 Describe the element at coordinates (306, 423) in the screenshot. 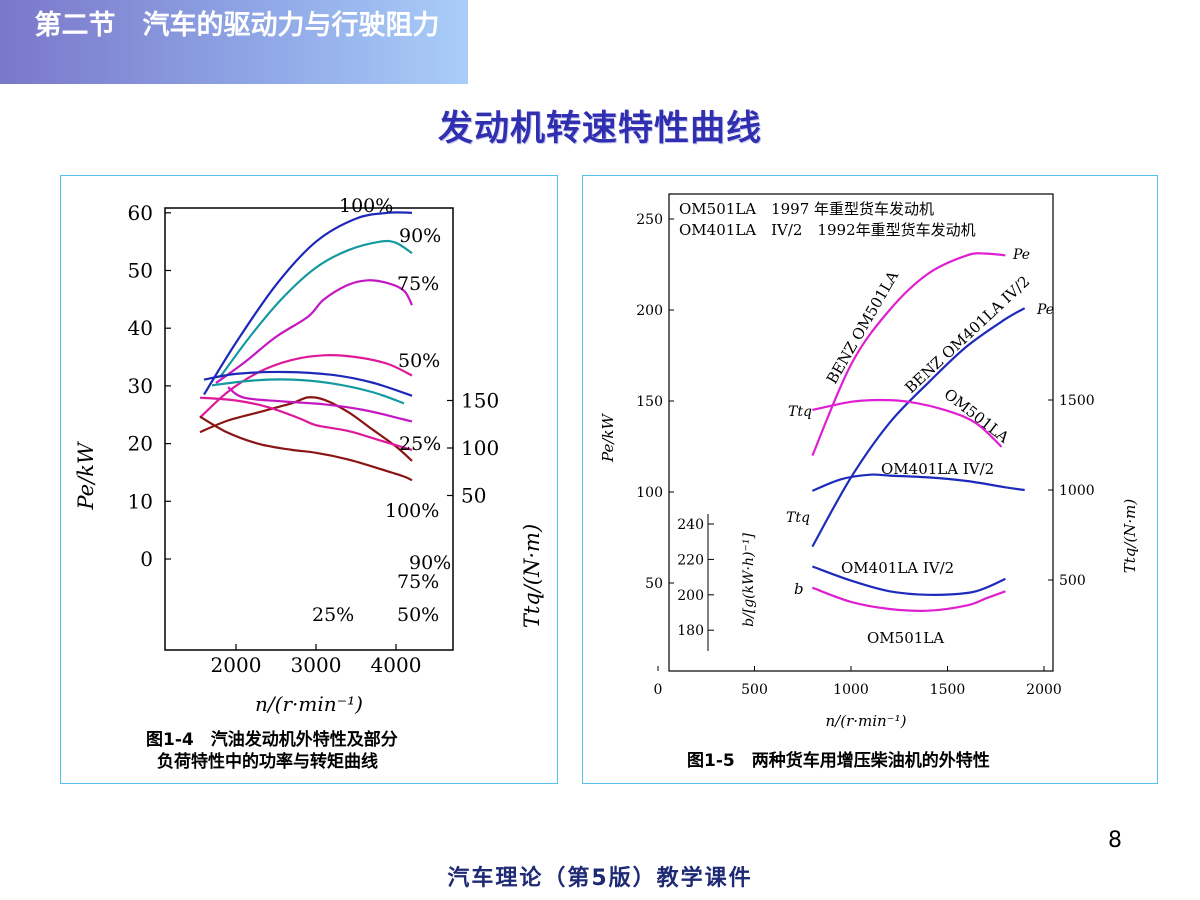

I see `torque-curve-50pct` at that location.